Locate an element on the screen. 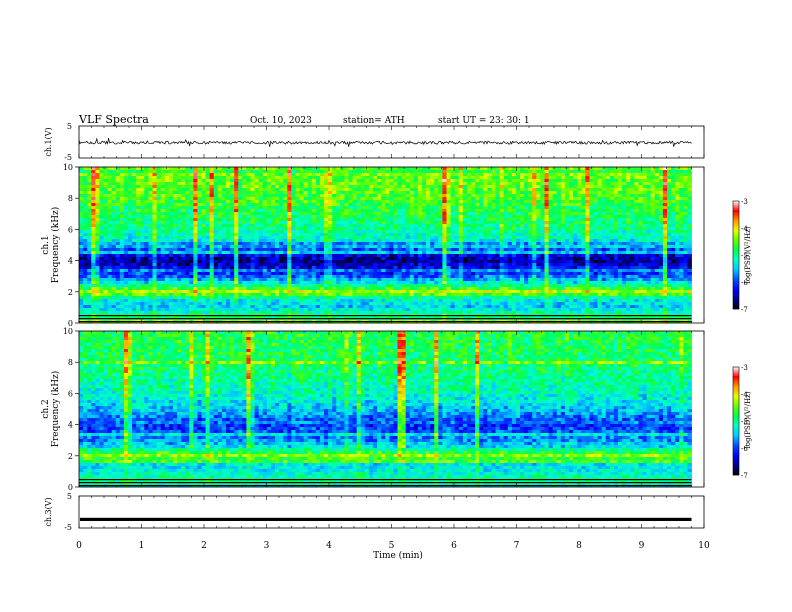 The image size is (792, 612). time-tick-label: 7 is located at coordinates (517, 546).